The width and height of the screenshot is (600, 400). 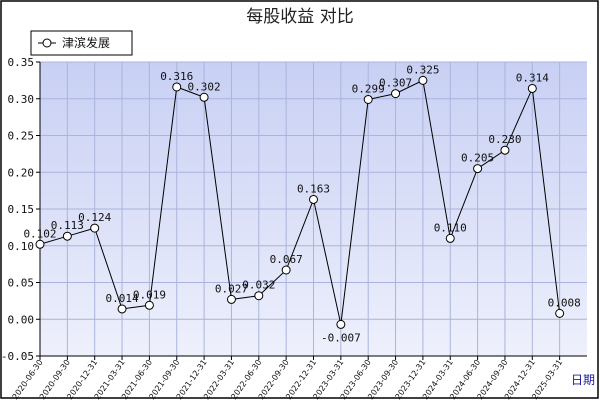 I want to click on y-tick-labels: -0.05 0.00 0.05 0.10 0.15 0.20 0.25 0.30 0.35, so click(x=17, y=209).